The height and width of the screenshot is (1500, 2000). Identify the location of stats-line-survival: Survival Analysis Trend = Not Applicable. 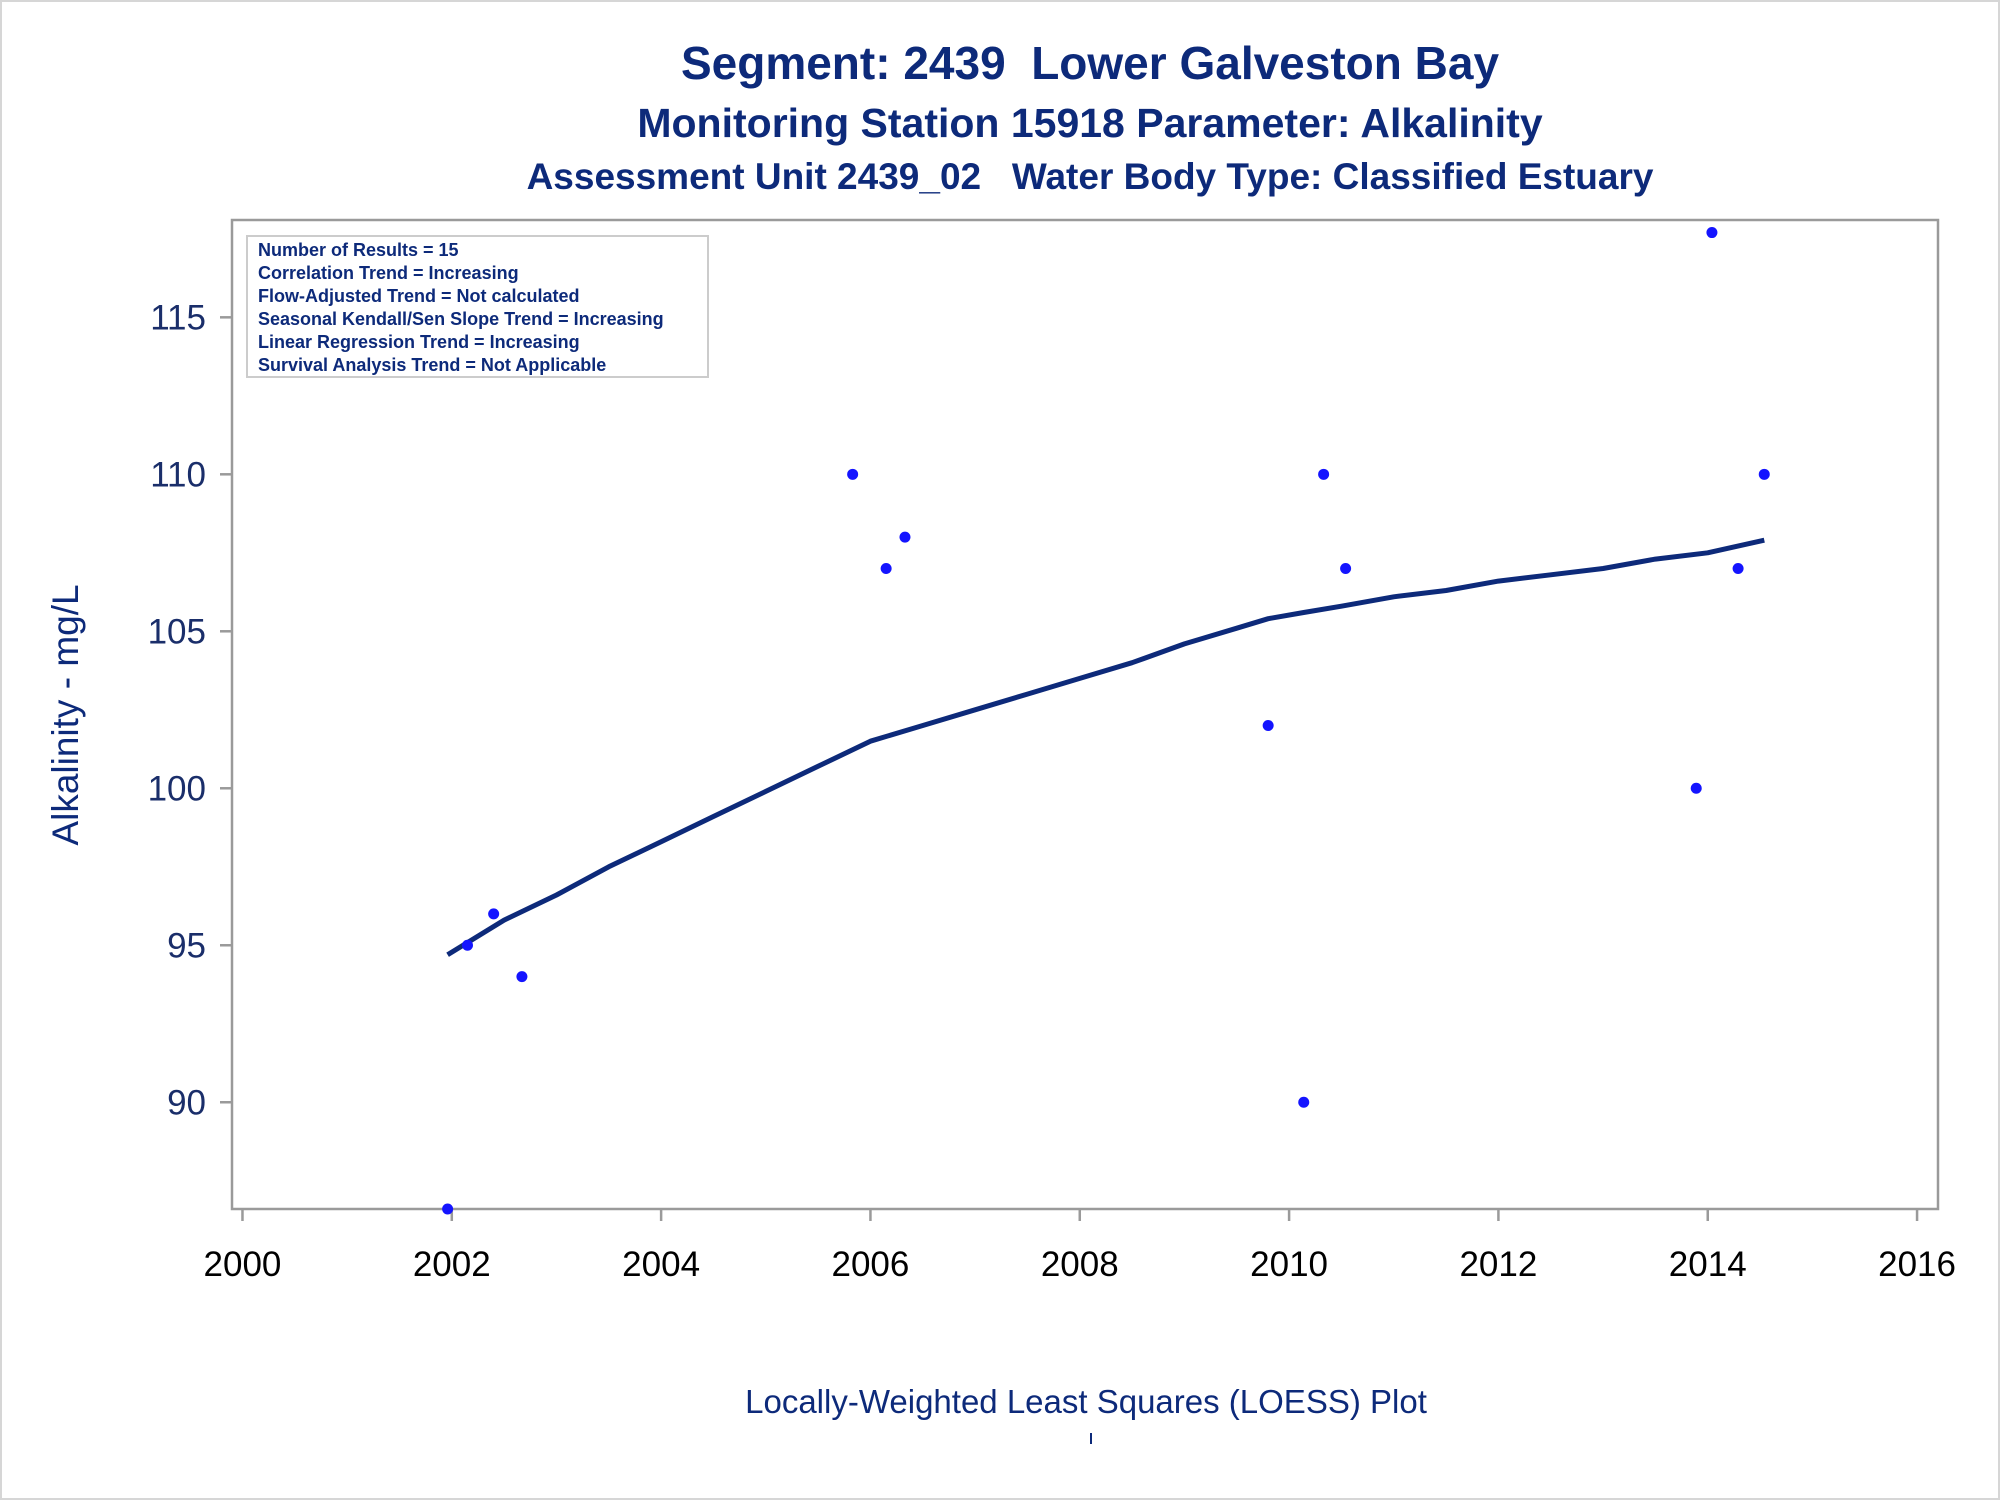
(432, 365).